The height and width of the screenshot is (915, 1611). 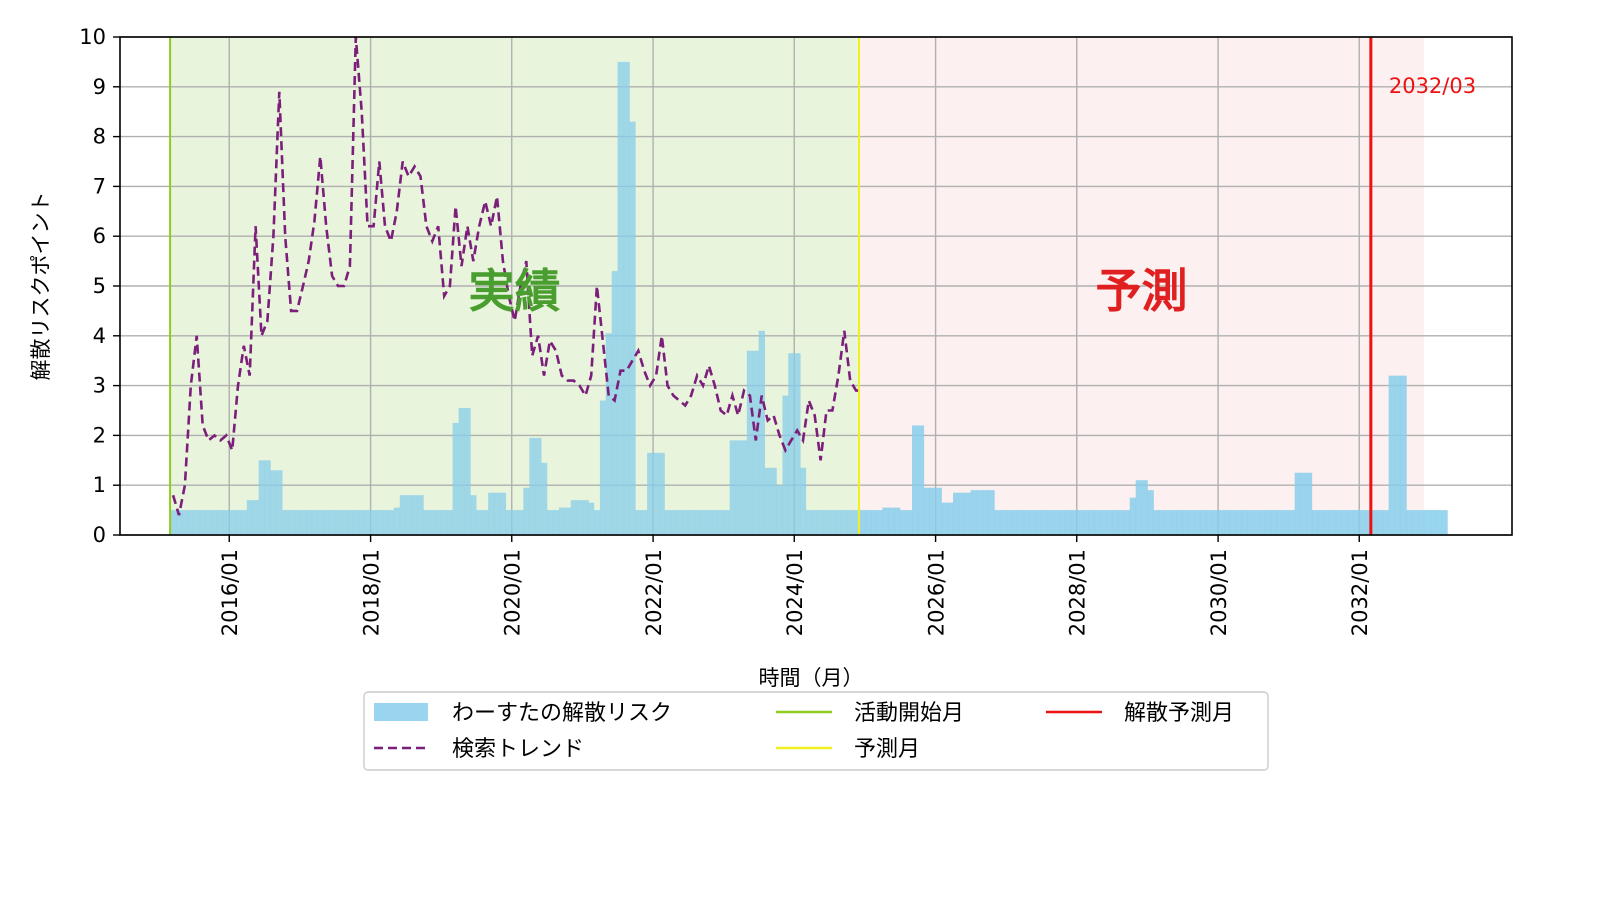 What do you see at coordinates (99, 485) in the screenshot?
I see `y-tick-label-1: 1` at bounding box center [99, 485].